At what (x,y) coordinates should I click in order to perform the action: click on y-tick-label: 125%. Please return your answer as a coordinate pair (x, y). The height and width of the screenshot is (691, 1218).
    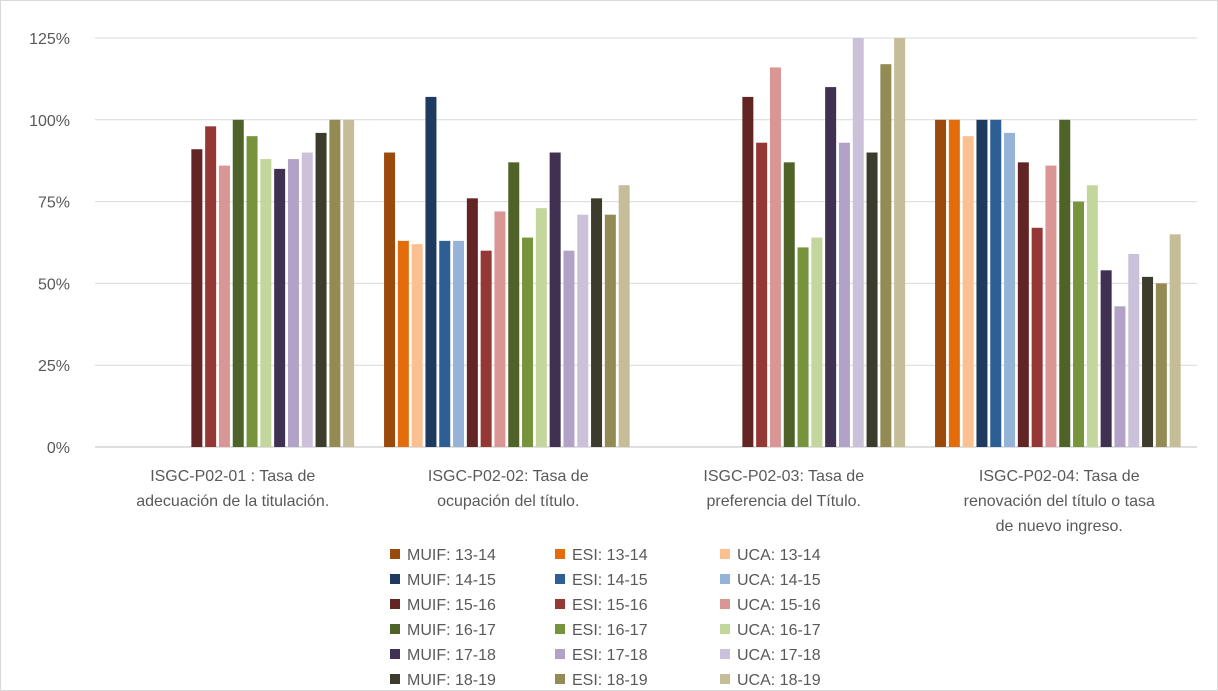
    Looking at the image, I should click on (49, 39).